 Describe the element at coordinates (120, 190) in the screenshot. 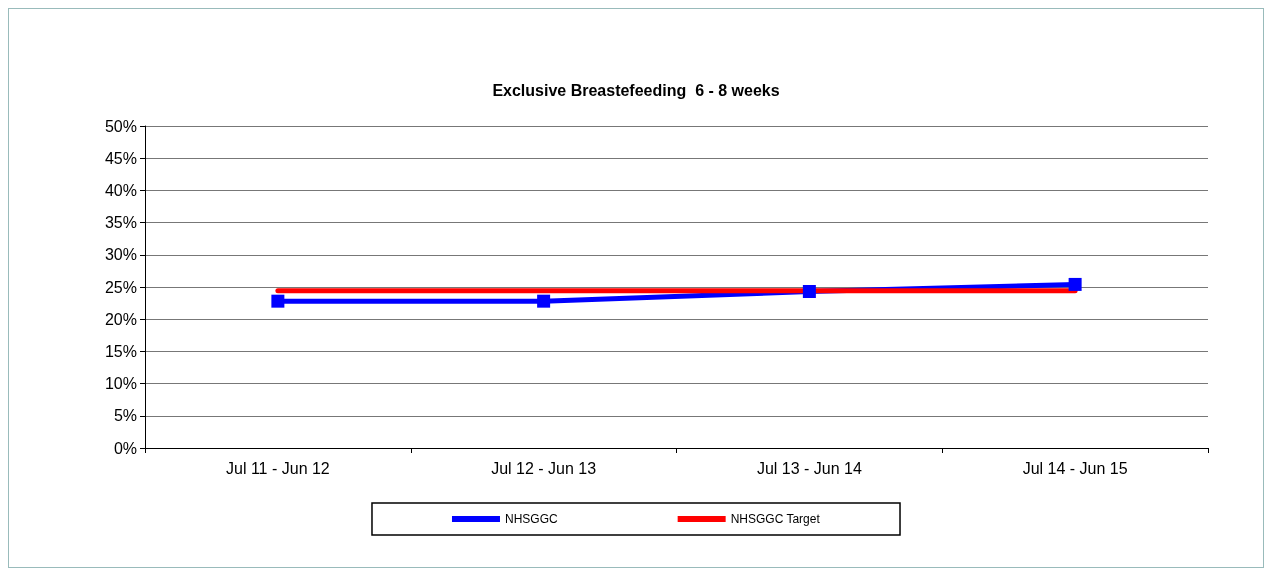

I see `y-tick-label: 40%` at that location.